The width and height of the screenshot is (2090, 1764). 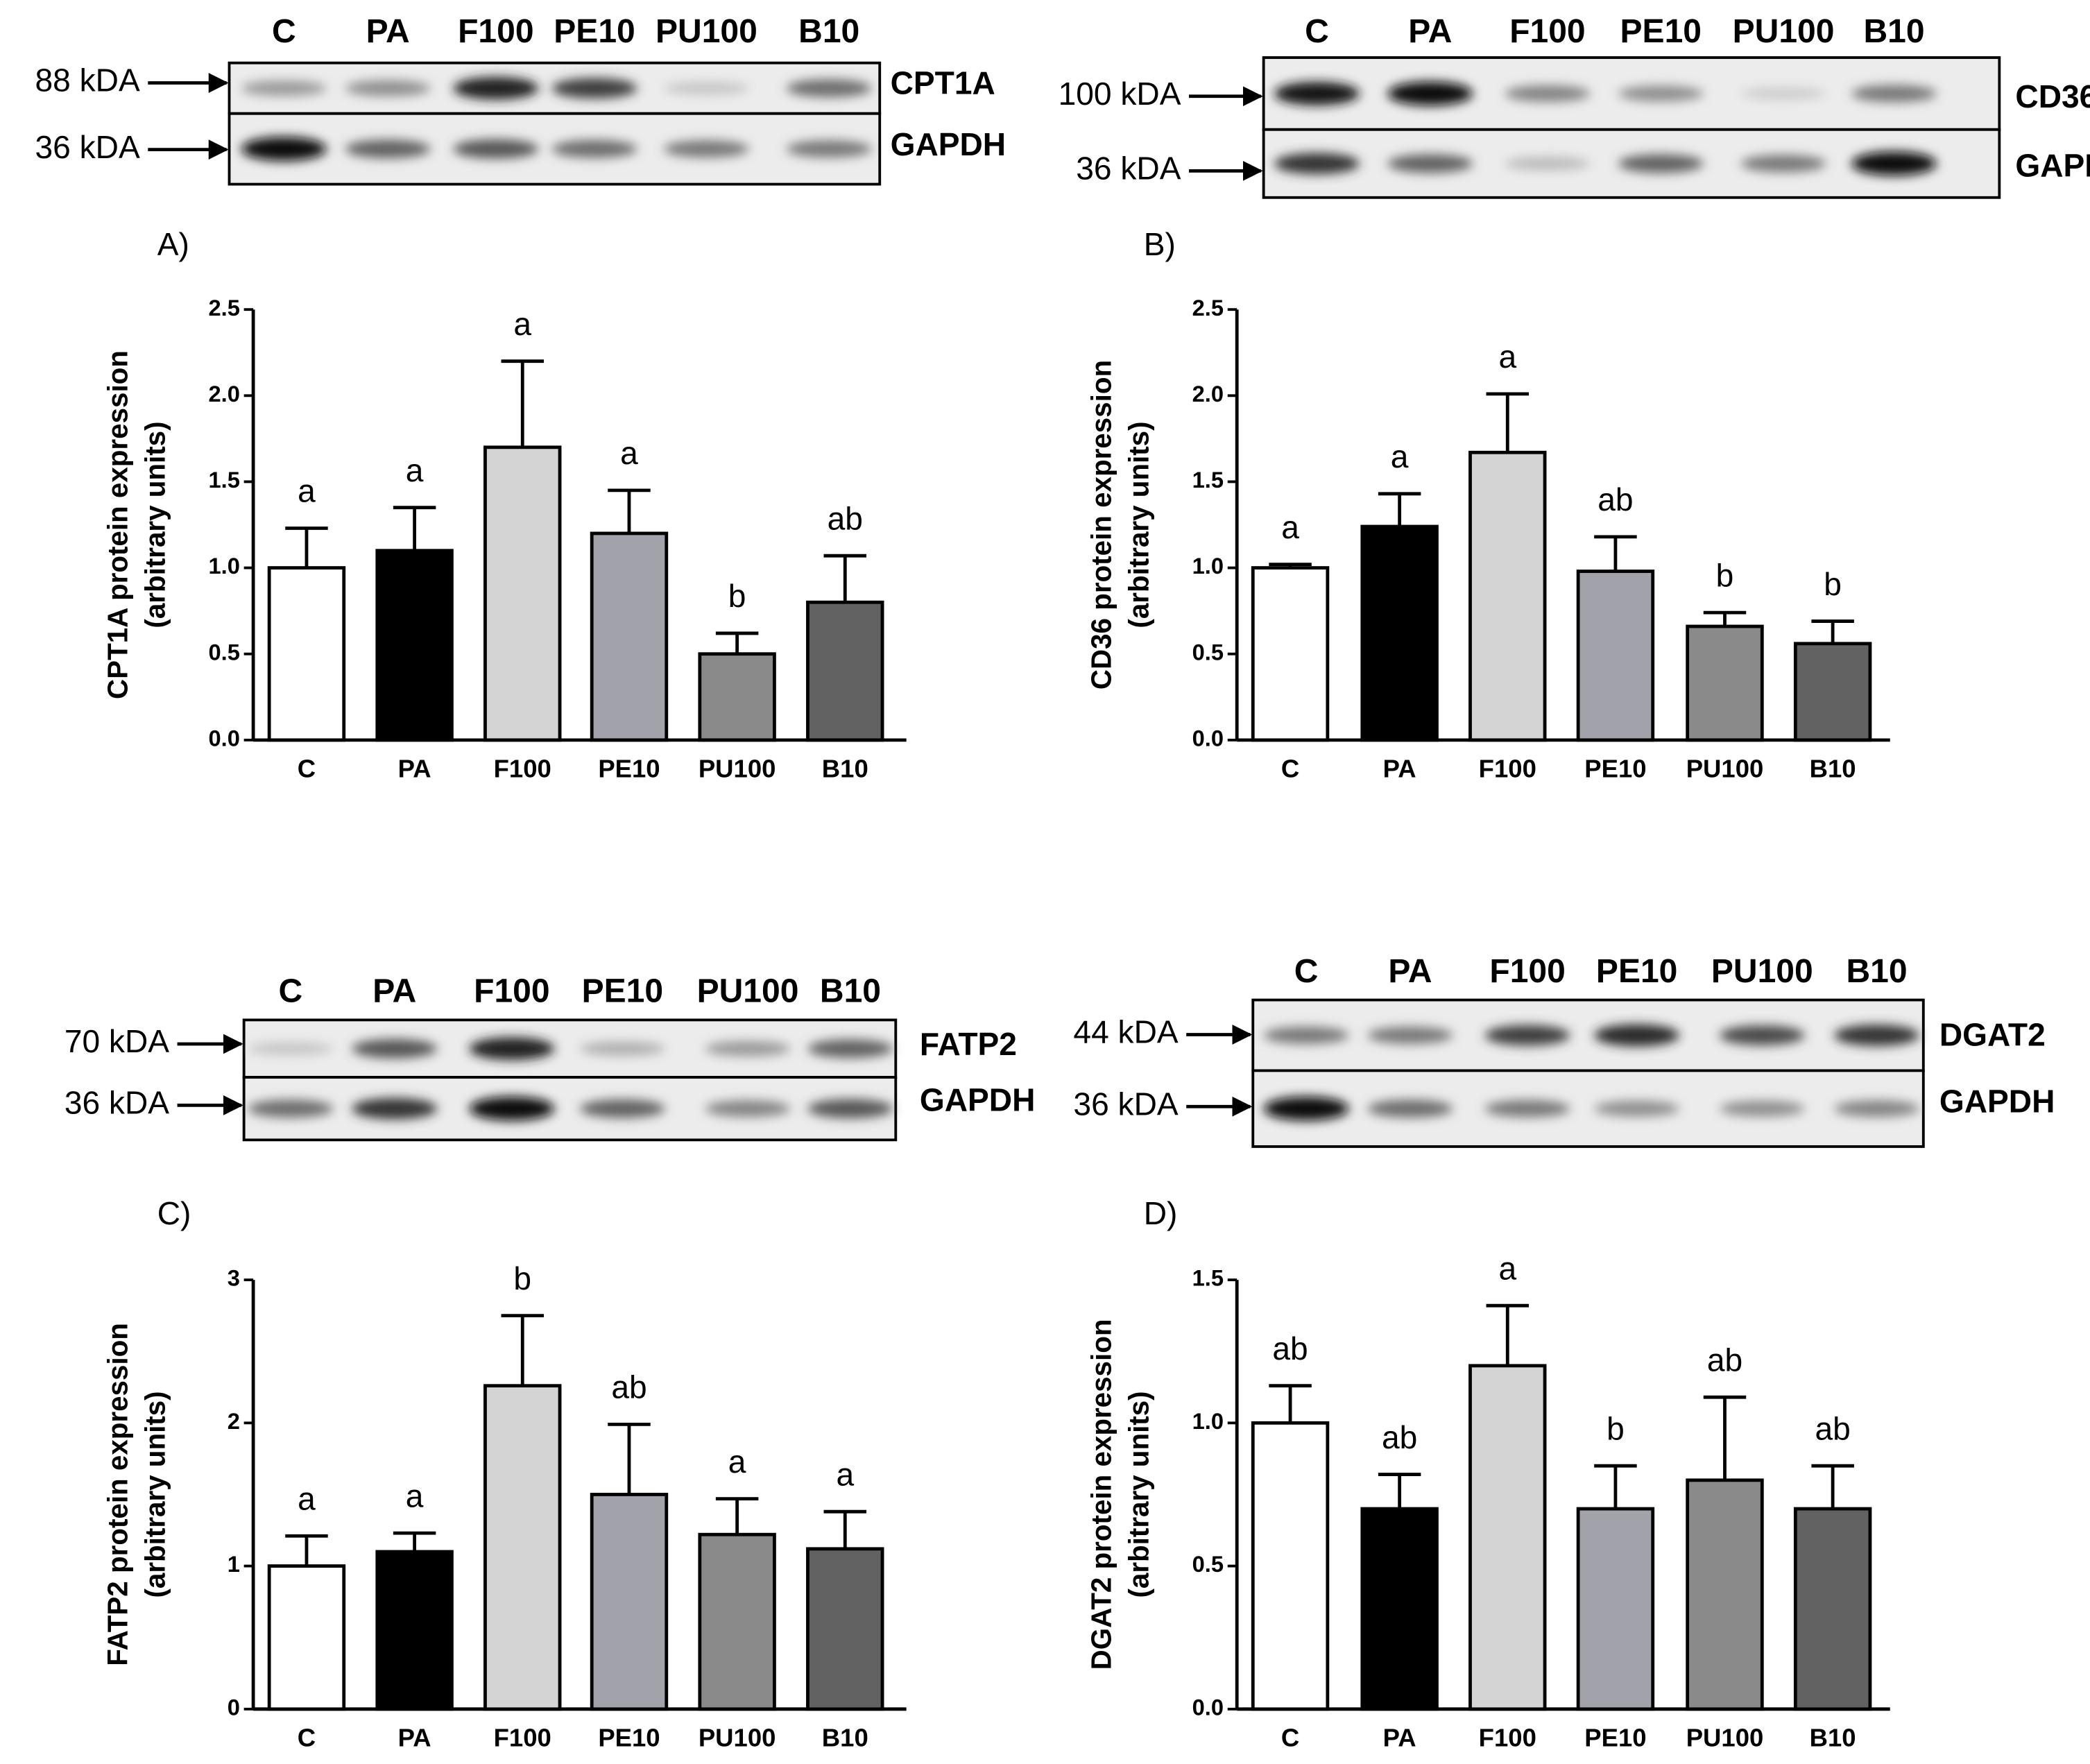 What do you see at coordinates (1317, 31) in the screenshot?
I see `lane-label: C` at bounding box center [1317, 31].